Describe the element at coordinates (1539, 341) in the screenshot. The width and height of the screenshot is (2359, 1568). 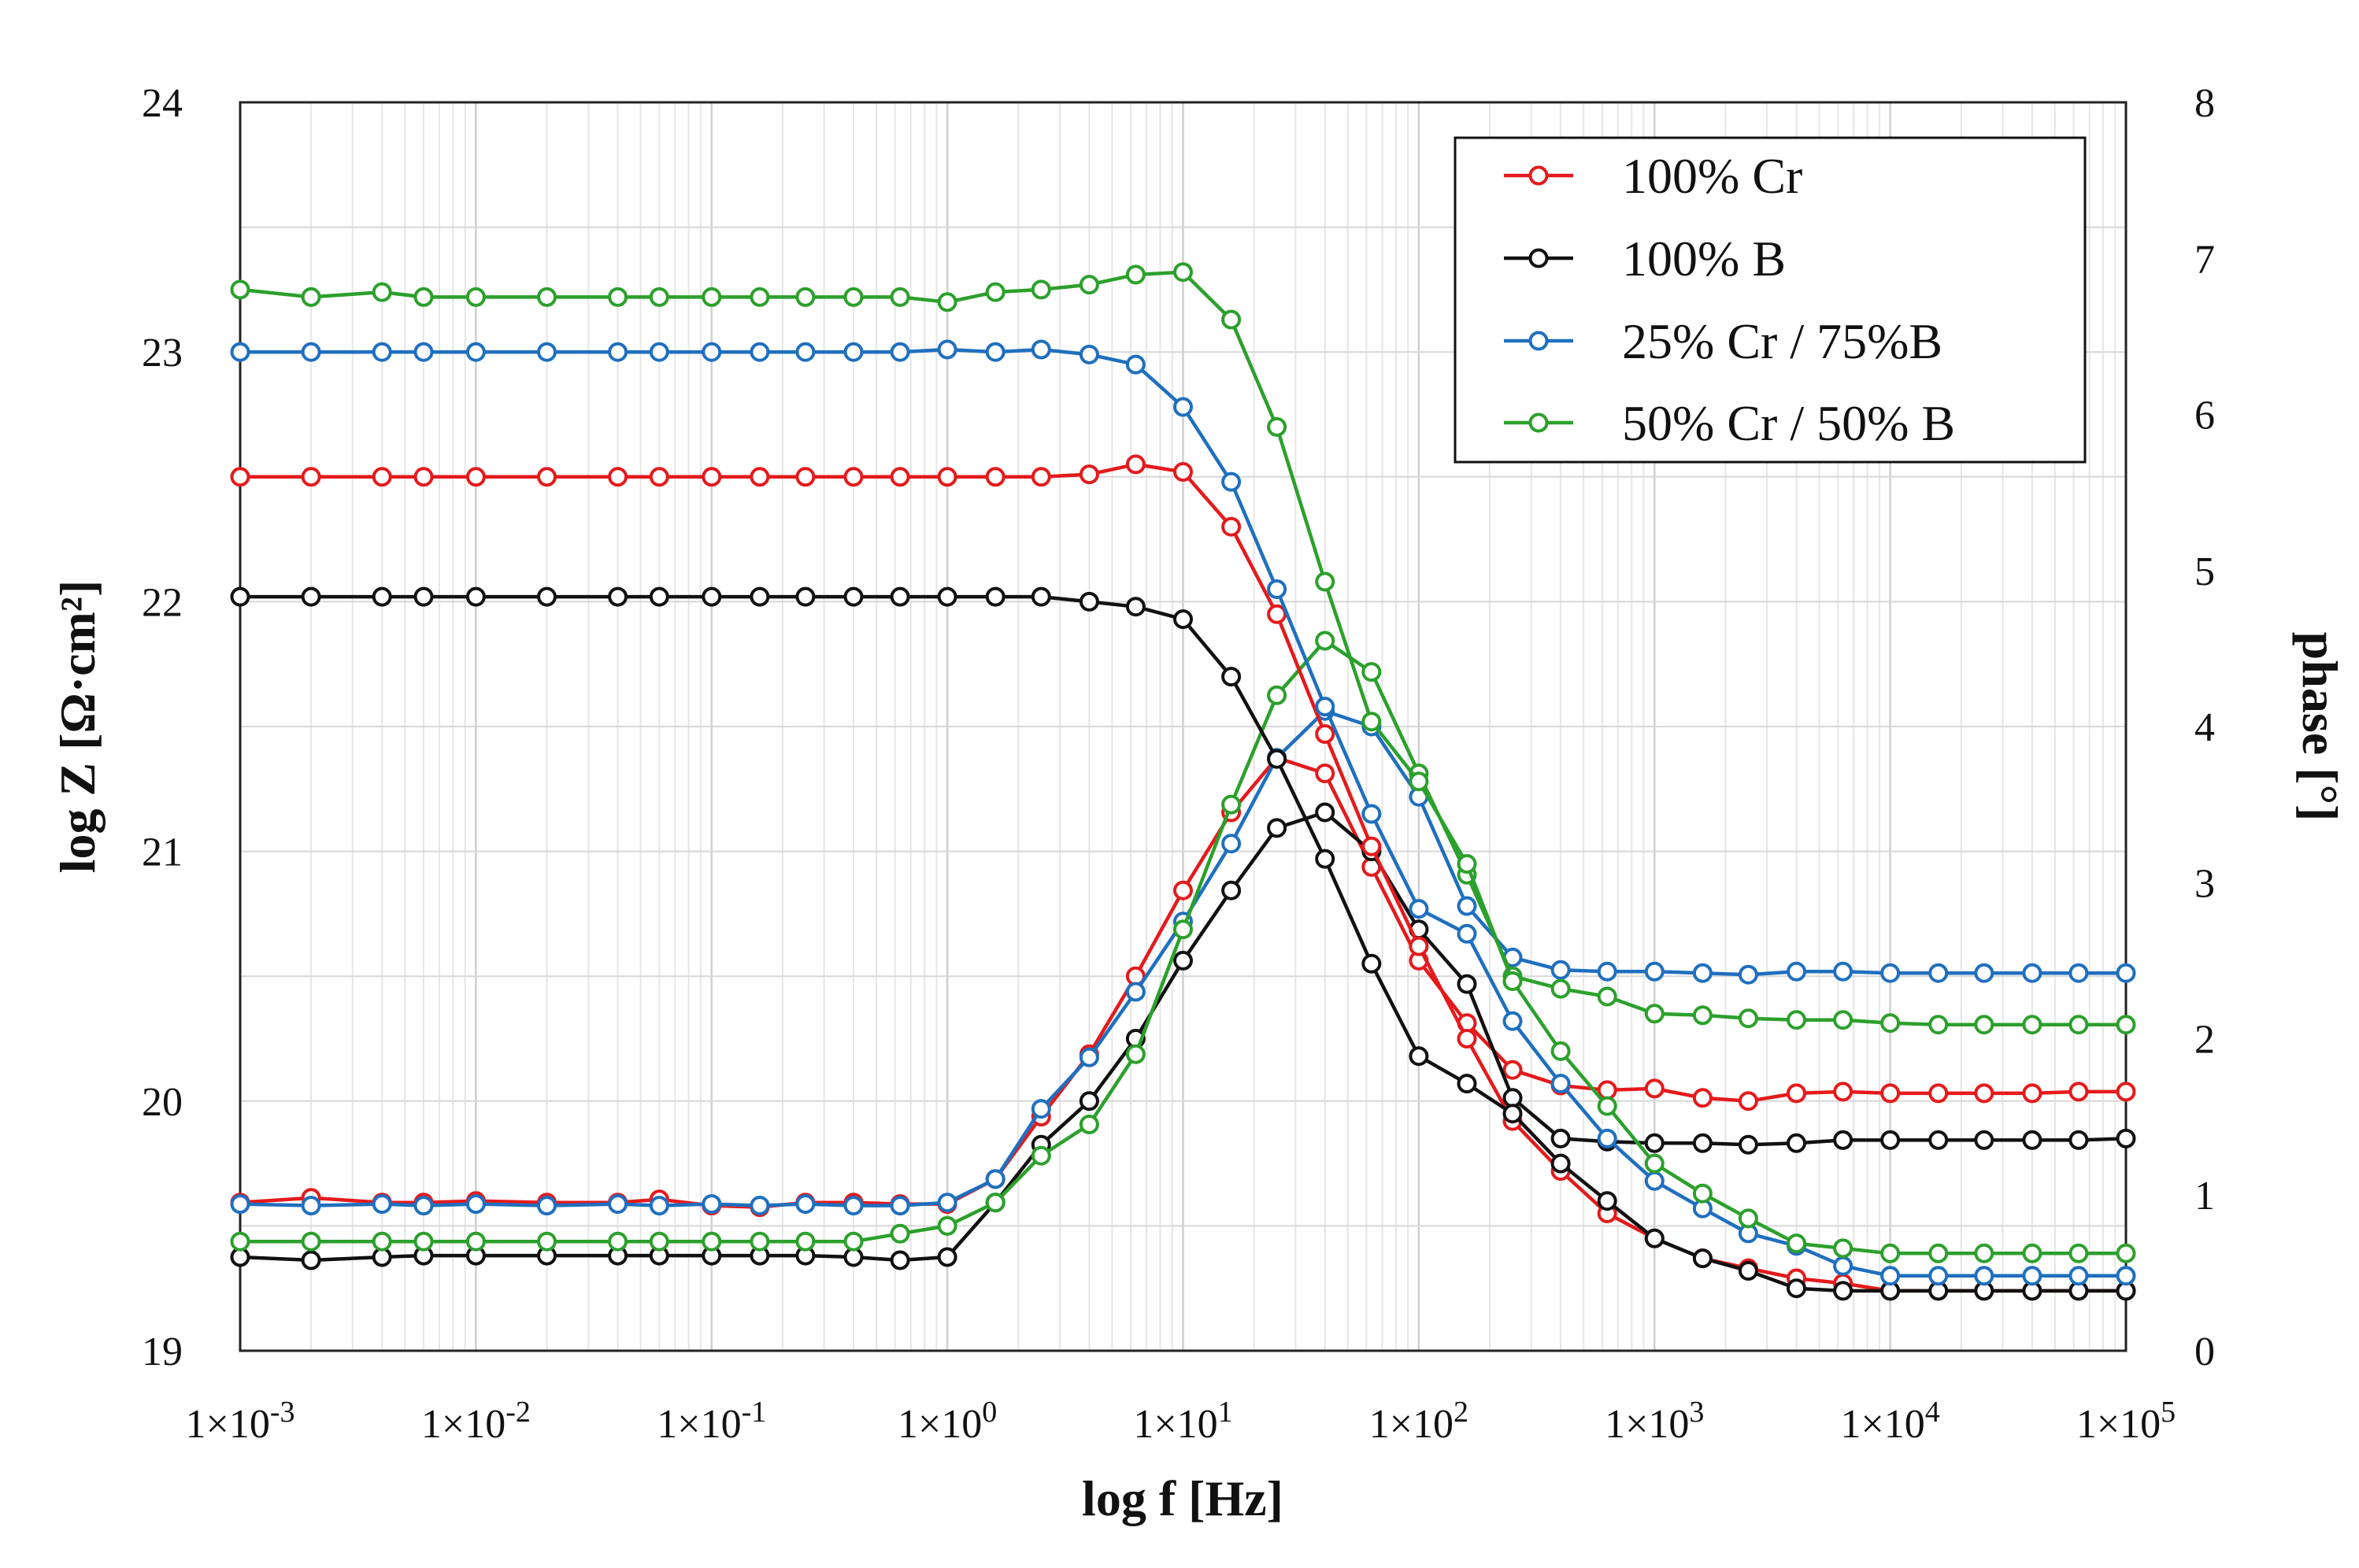
I see `legend-marker-25-cr-75-b` at that location.